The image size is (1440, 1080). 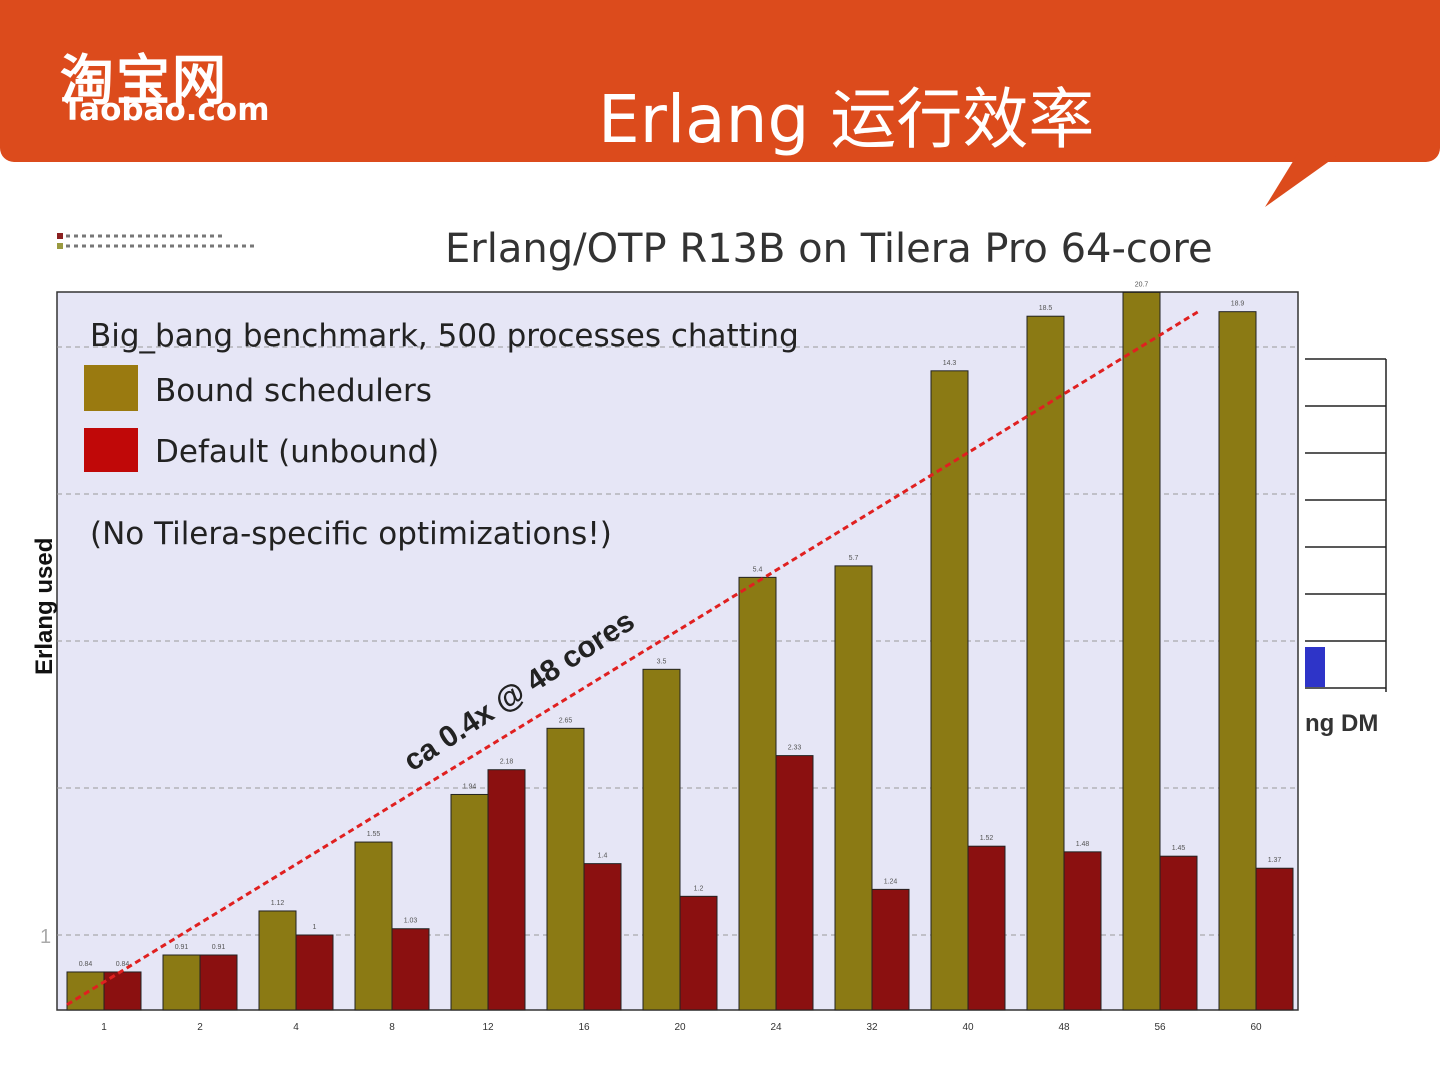 I want to click on x-tick-label: 48, so click(x=1064, y=1027).